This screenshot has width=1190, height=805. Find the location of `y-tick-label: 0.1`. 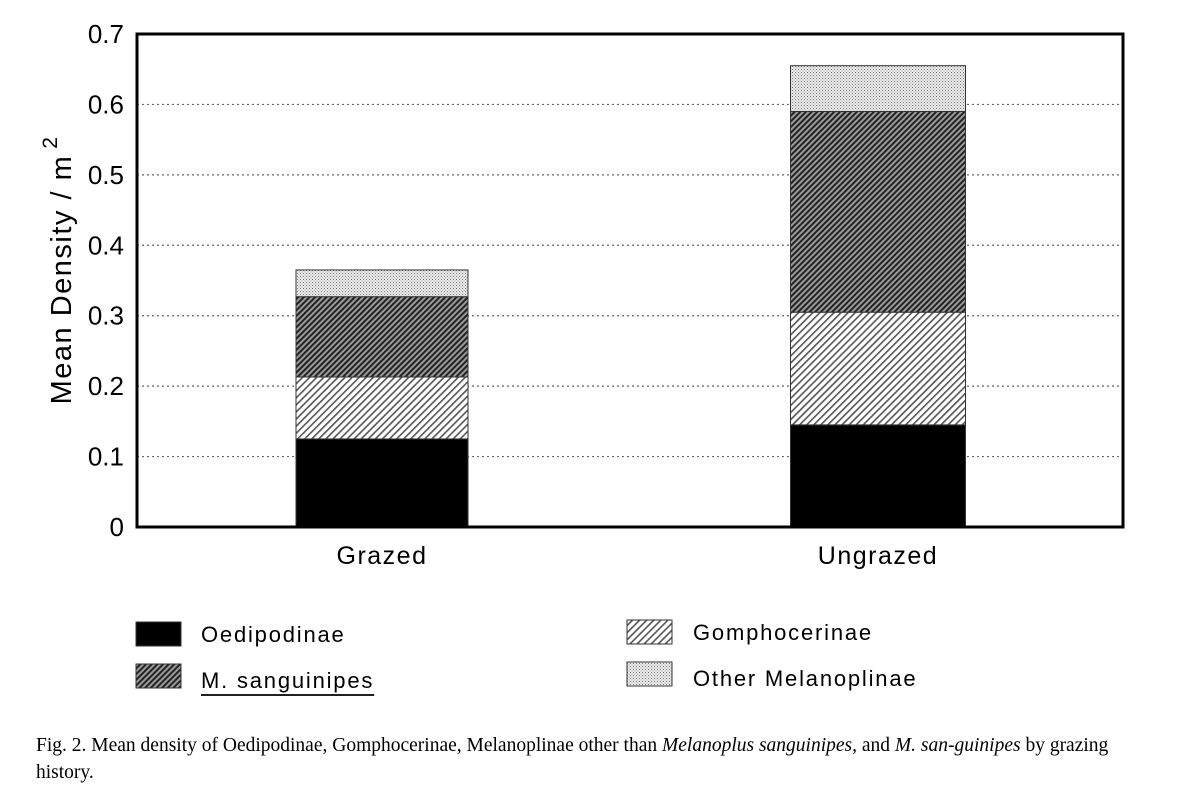

y-tick-label: 0.1 is located at coordinates (106, 457).